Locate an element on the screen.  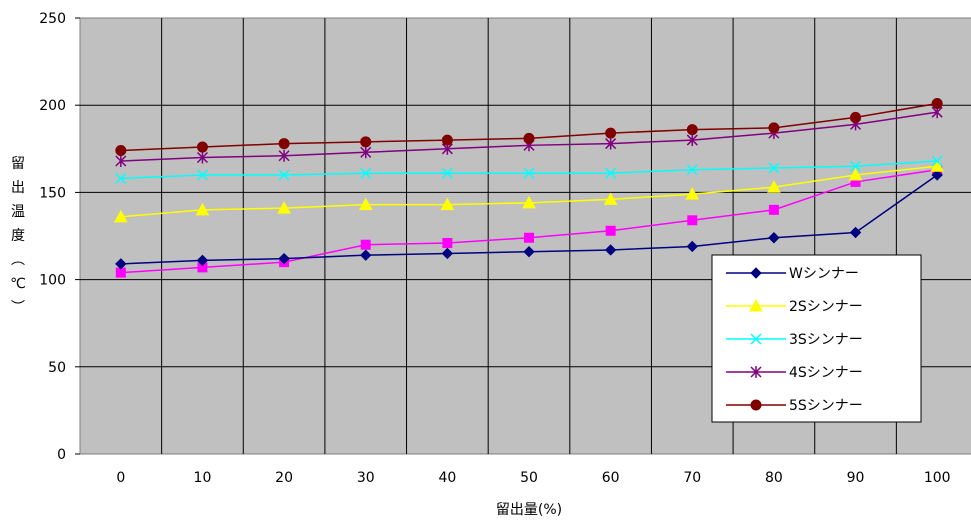
y-tick-label: 100 is located at coordinates (52, 281).